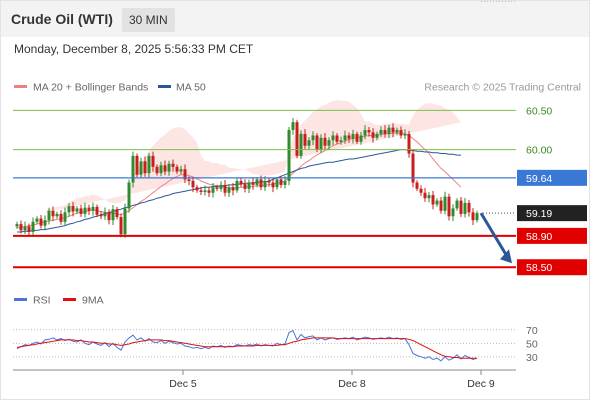  Describe the element at coordinates (183, 384) in the screenshot. I see `x-tick-label: Dec 5` at that location.